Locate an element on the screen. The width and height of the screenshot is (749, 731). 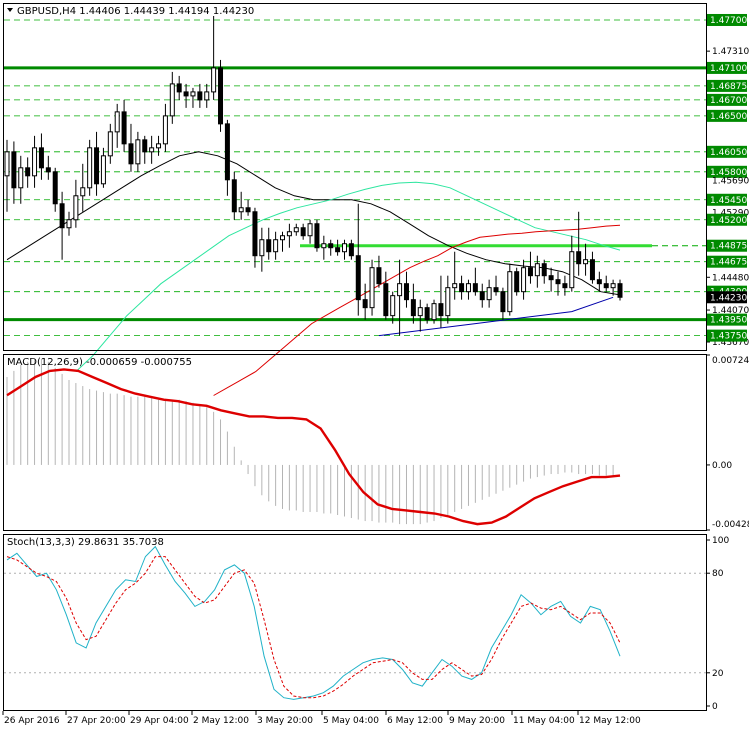
axis-label: 1.44480 is located at coordinates (730, 278).